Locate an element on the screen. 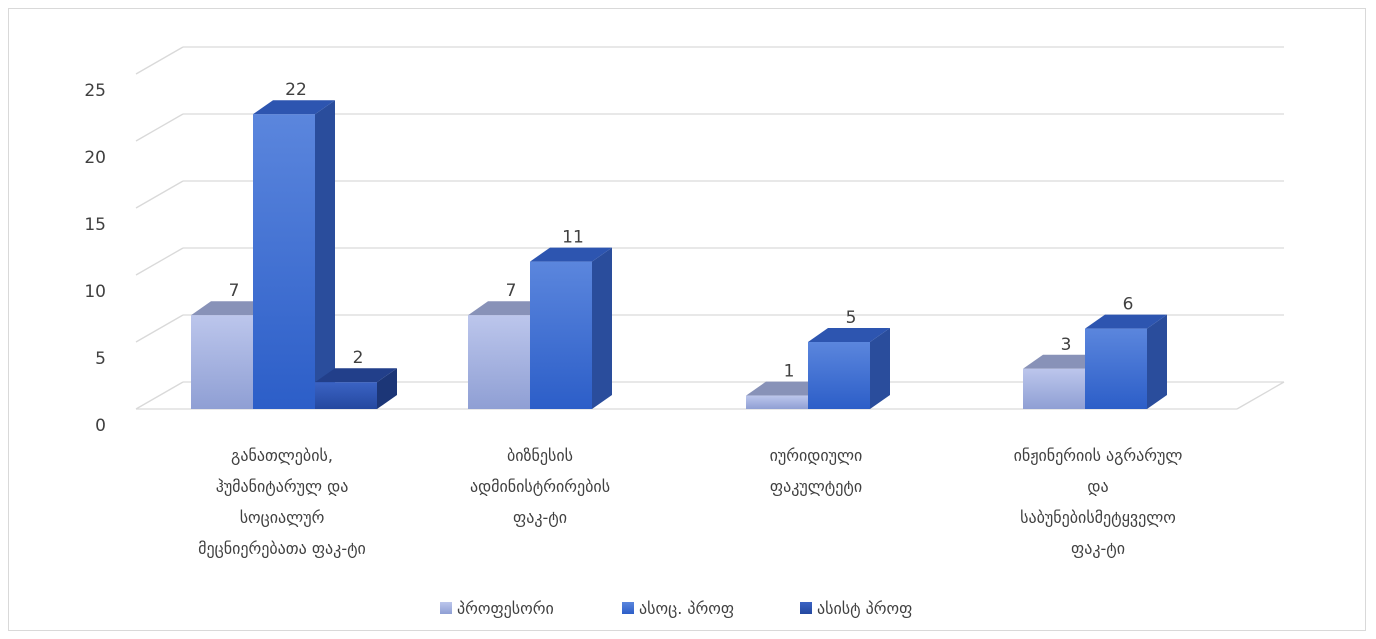 The width and height of the screenshot is (1376, 639). data-label: 6 is located at coordinates (1128, 305).